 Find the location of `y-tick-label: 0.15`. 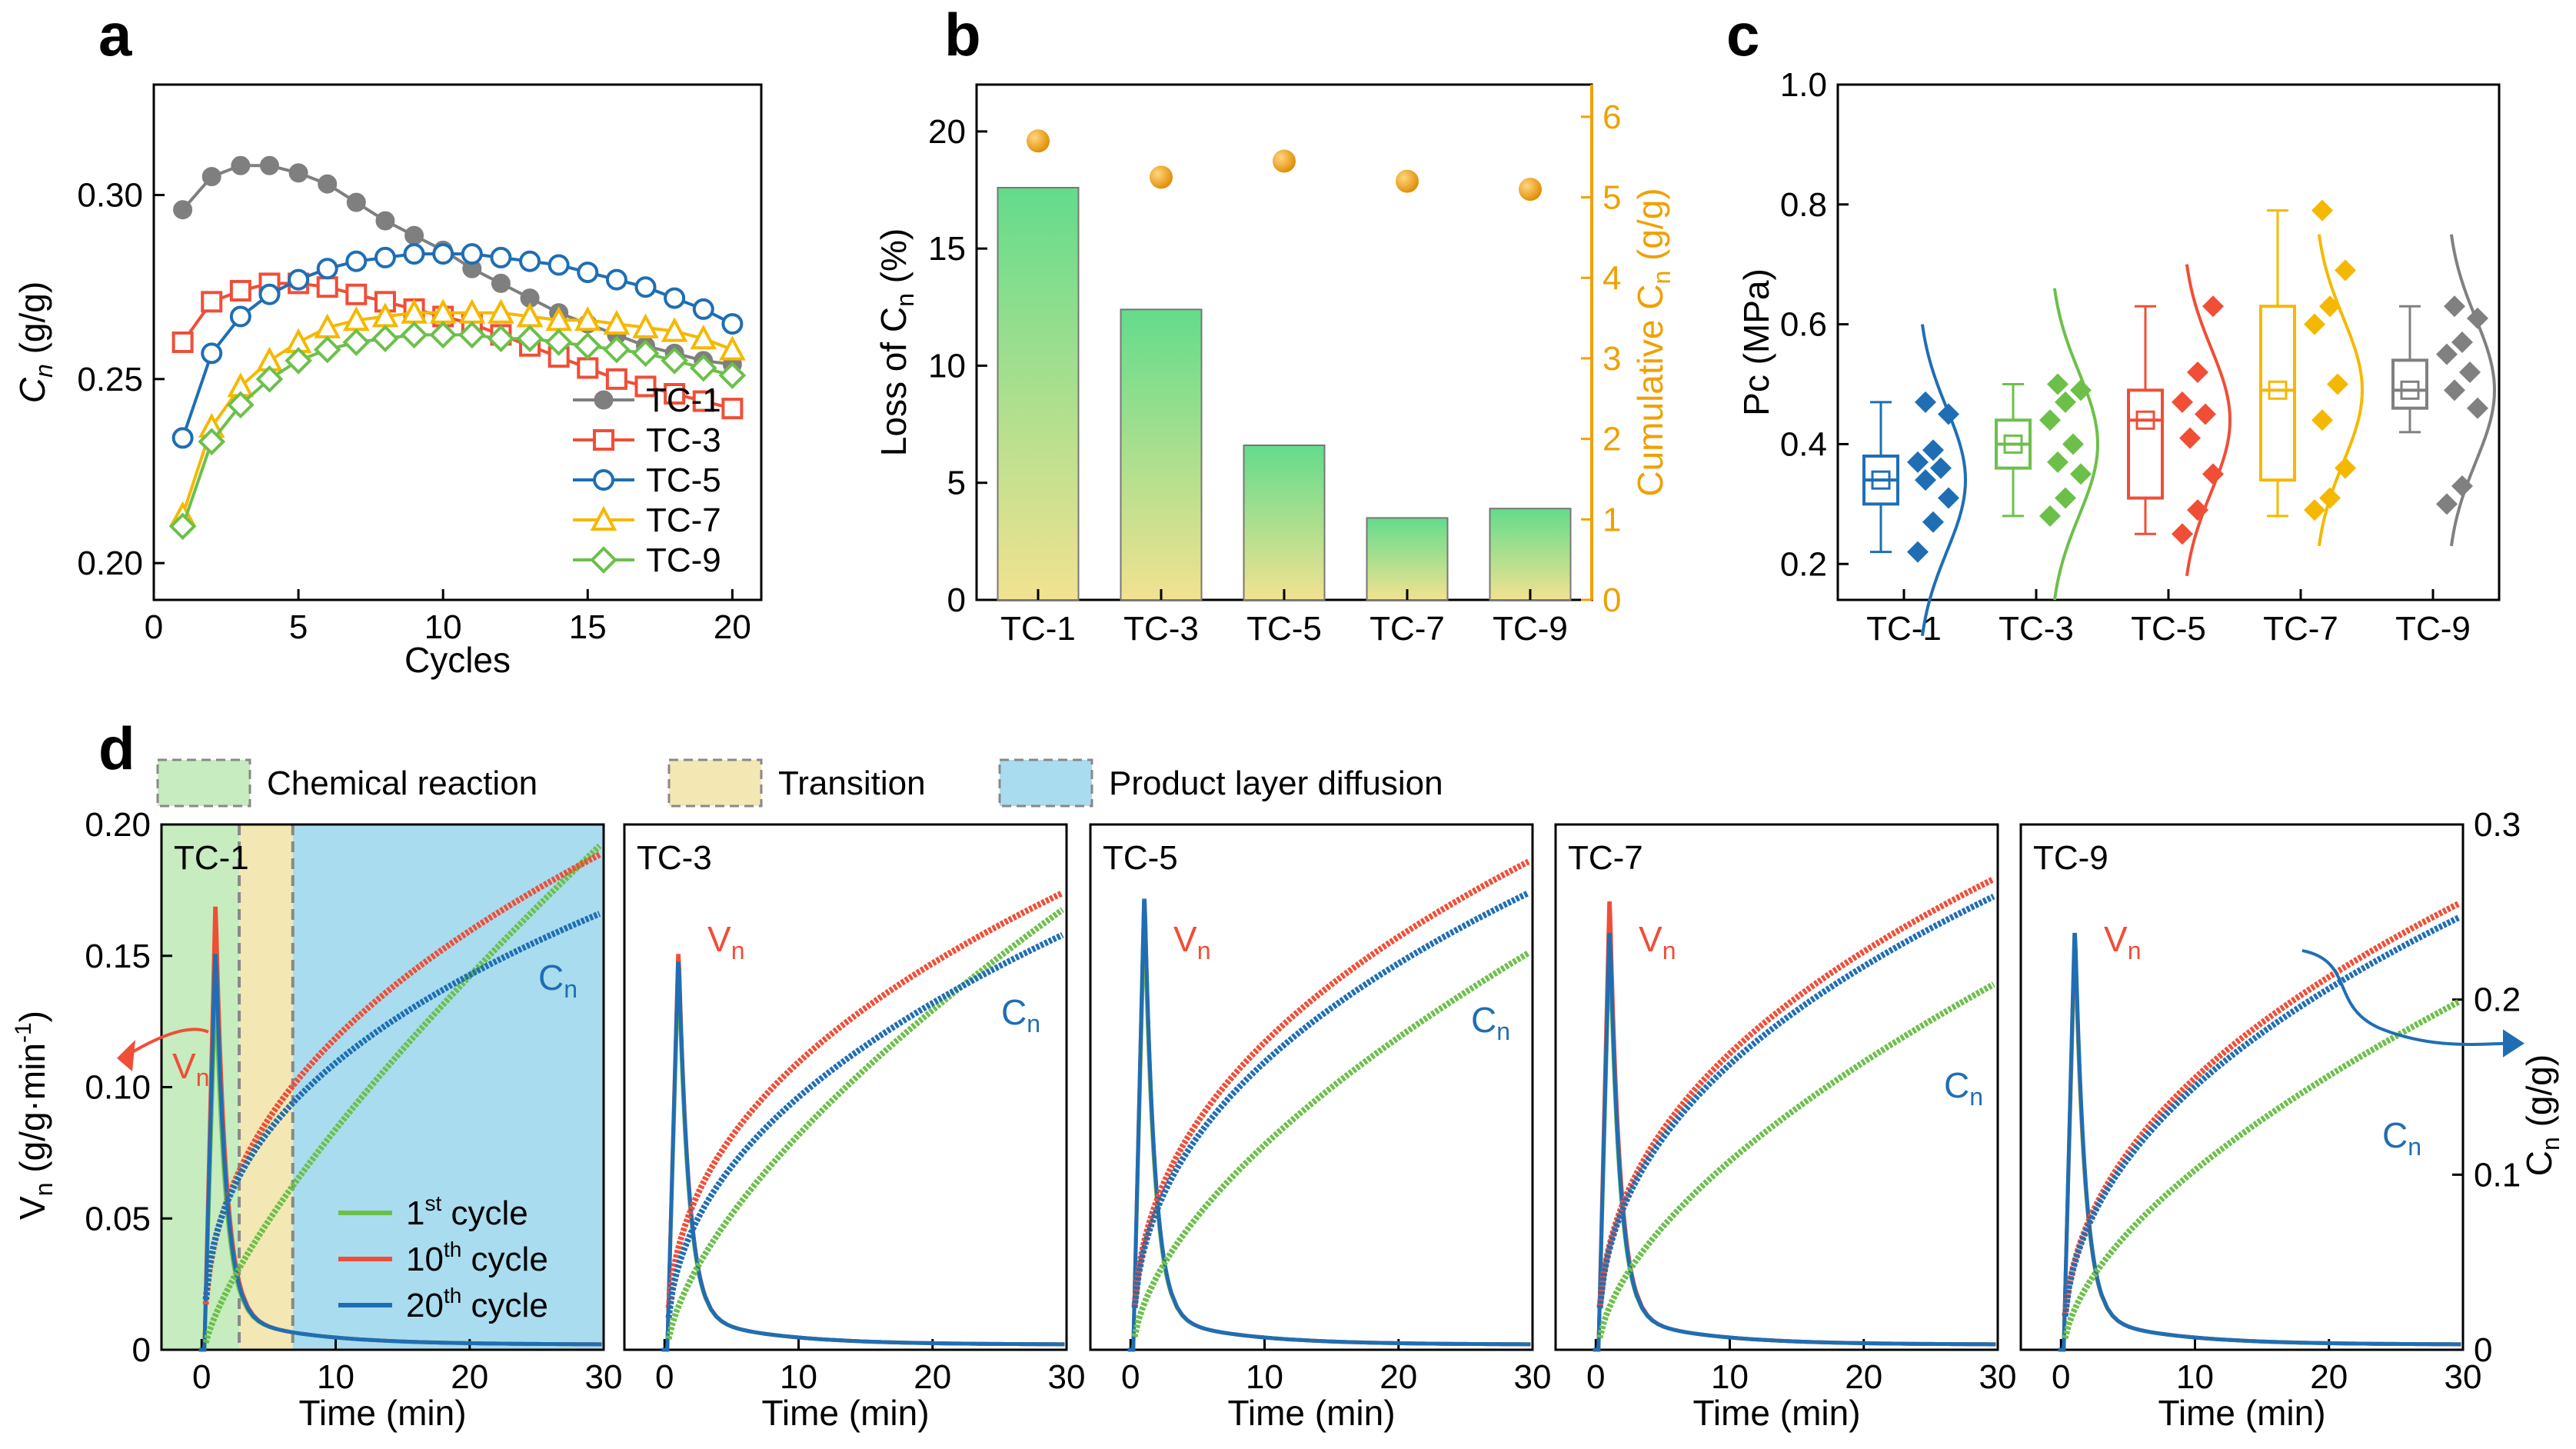

y-tick-label: 0.15 is located at coordinates (118, 956).